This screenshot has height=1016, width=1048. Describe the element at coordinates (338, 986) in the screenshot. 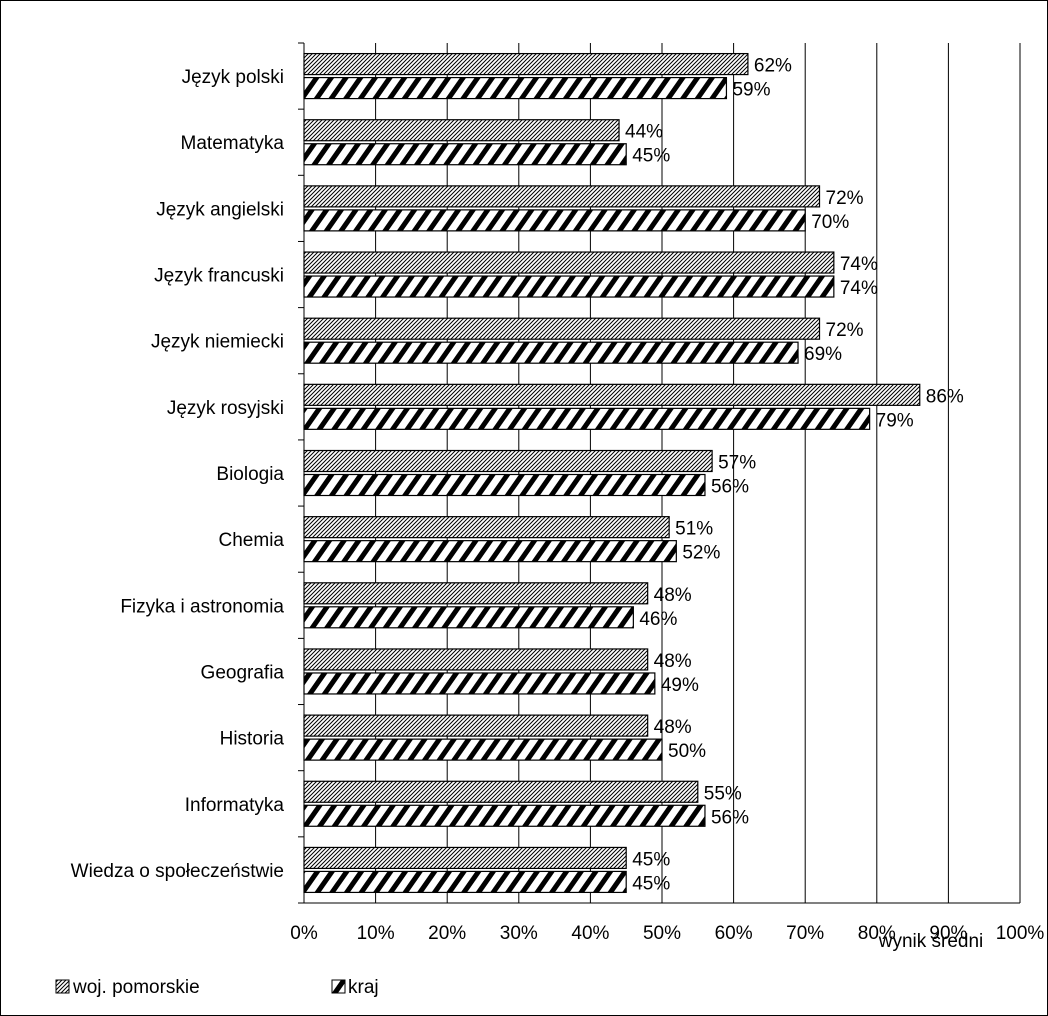

I see `legend-swatch-kraj` at that location.